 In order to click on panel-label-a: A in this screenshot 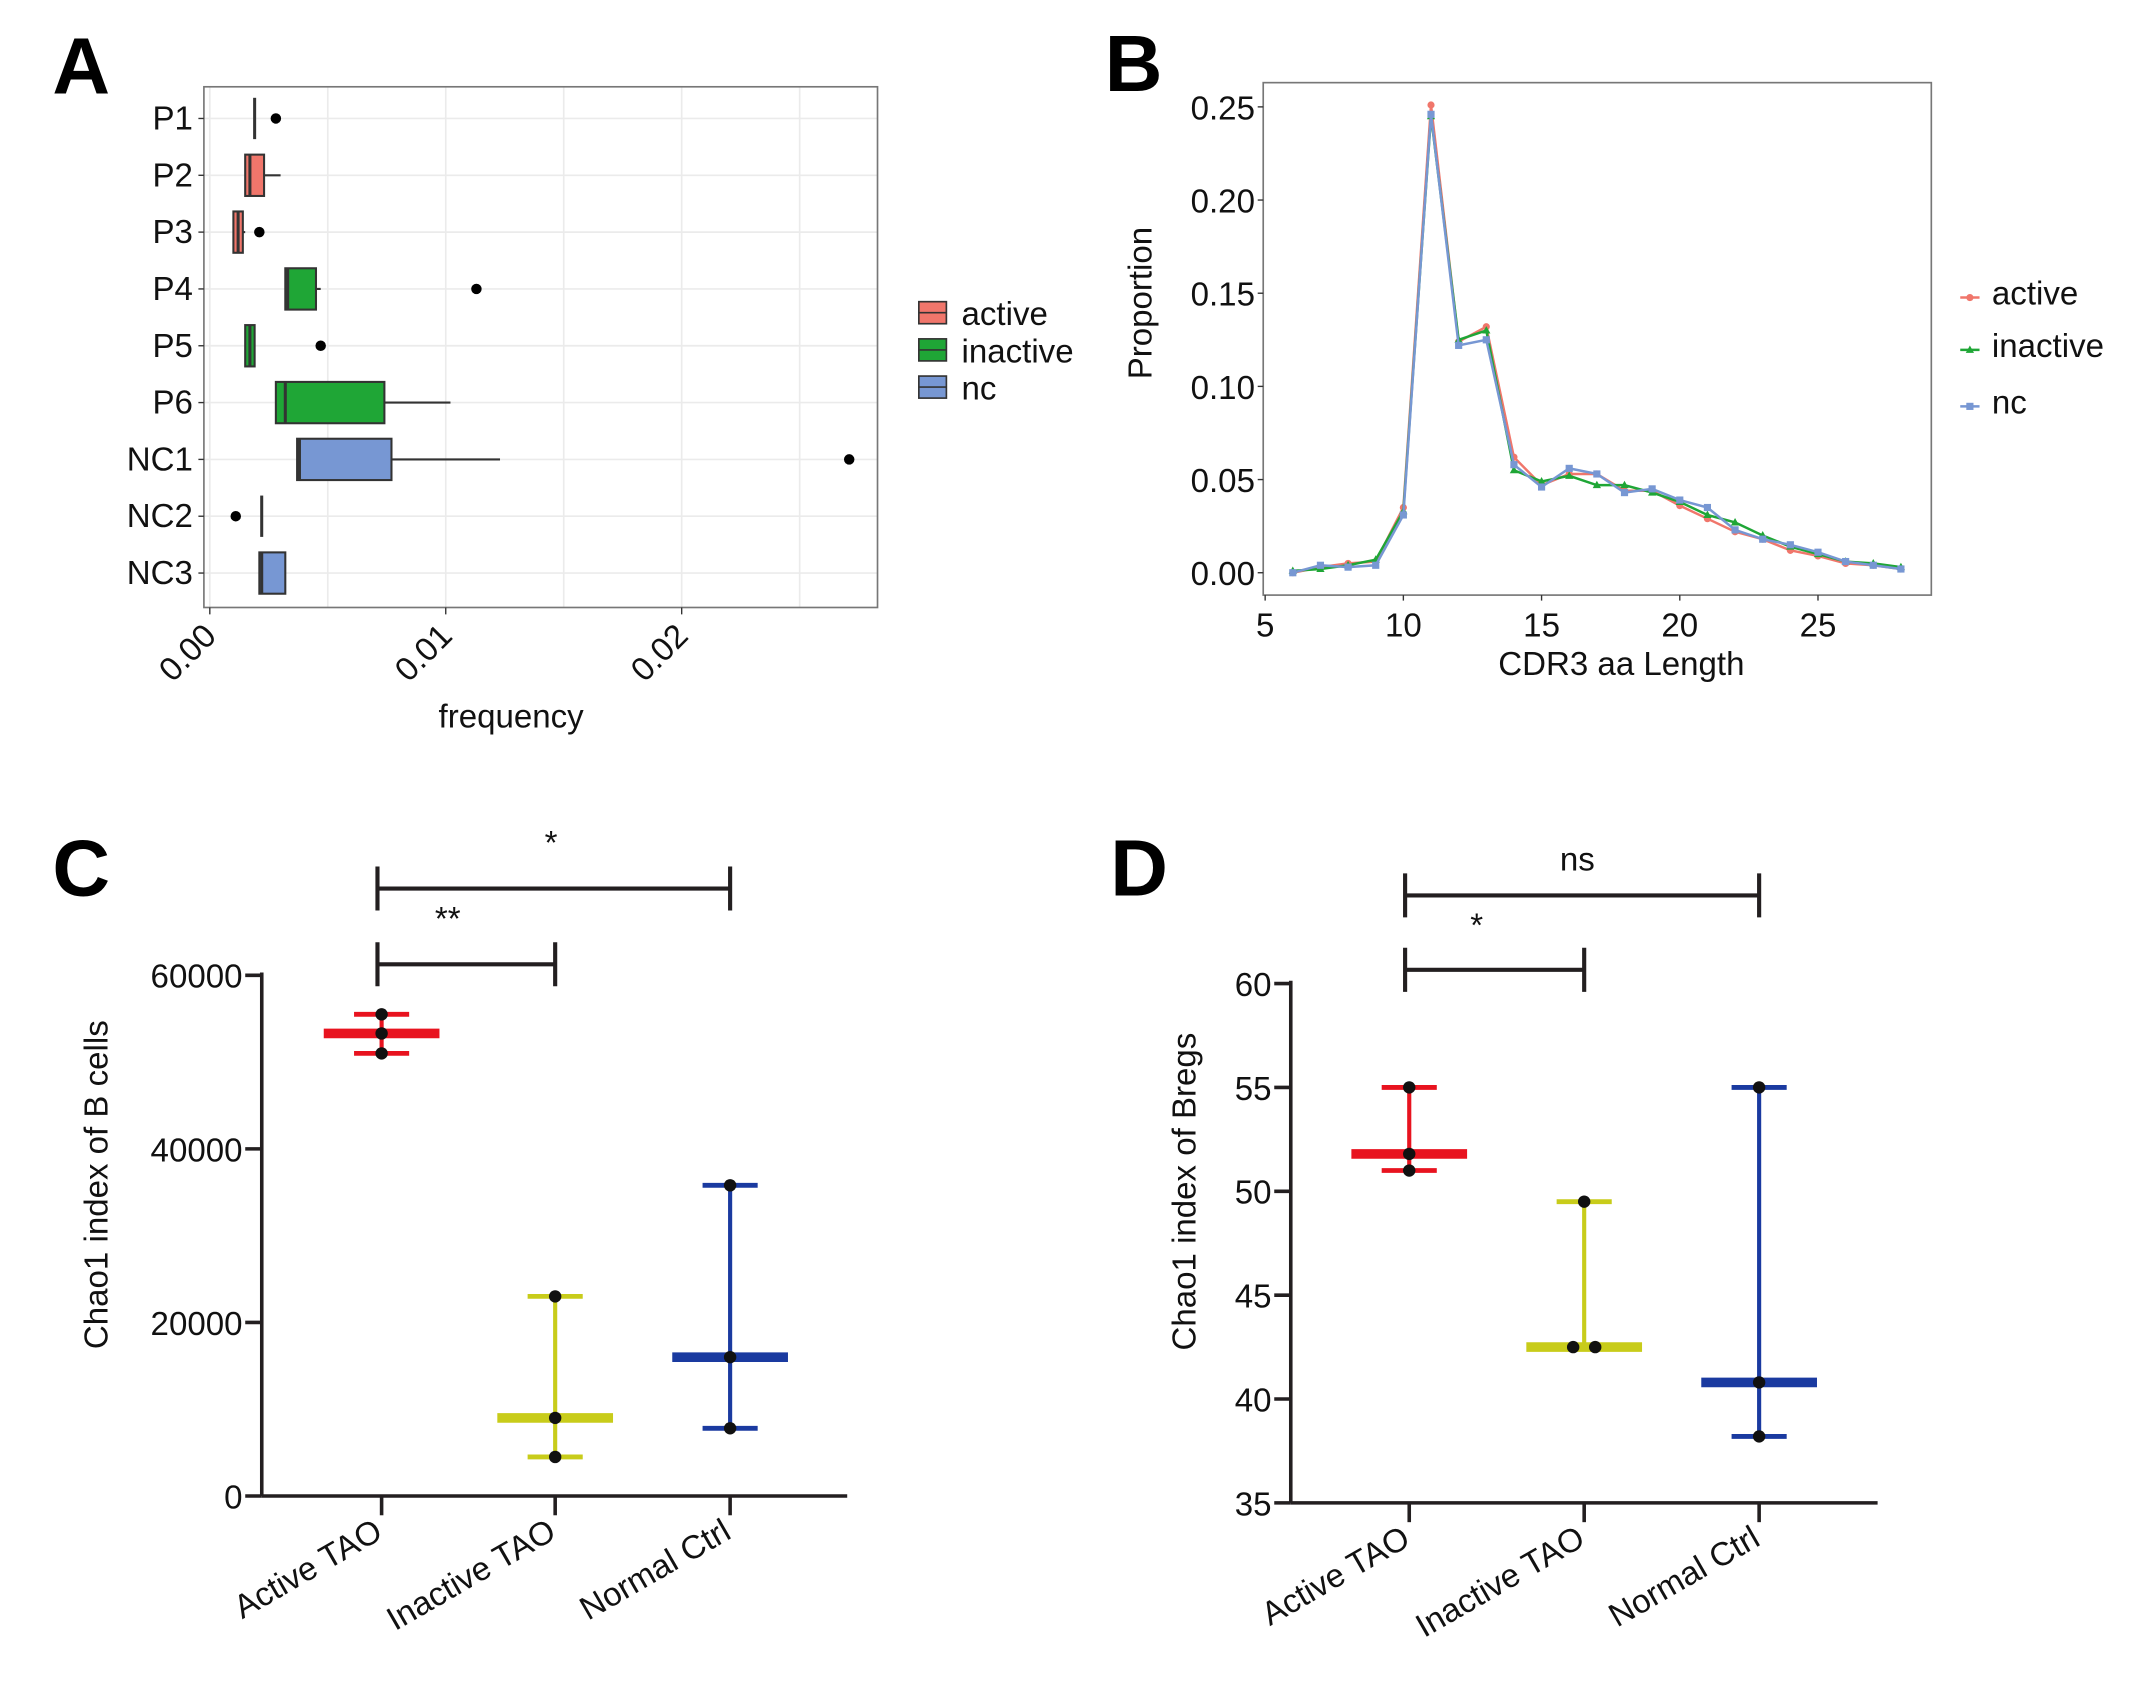, I will do `click(81, 66)`.